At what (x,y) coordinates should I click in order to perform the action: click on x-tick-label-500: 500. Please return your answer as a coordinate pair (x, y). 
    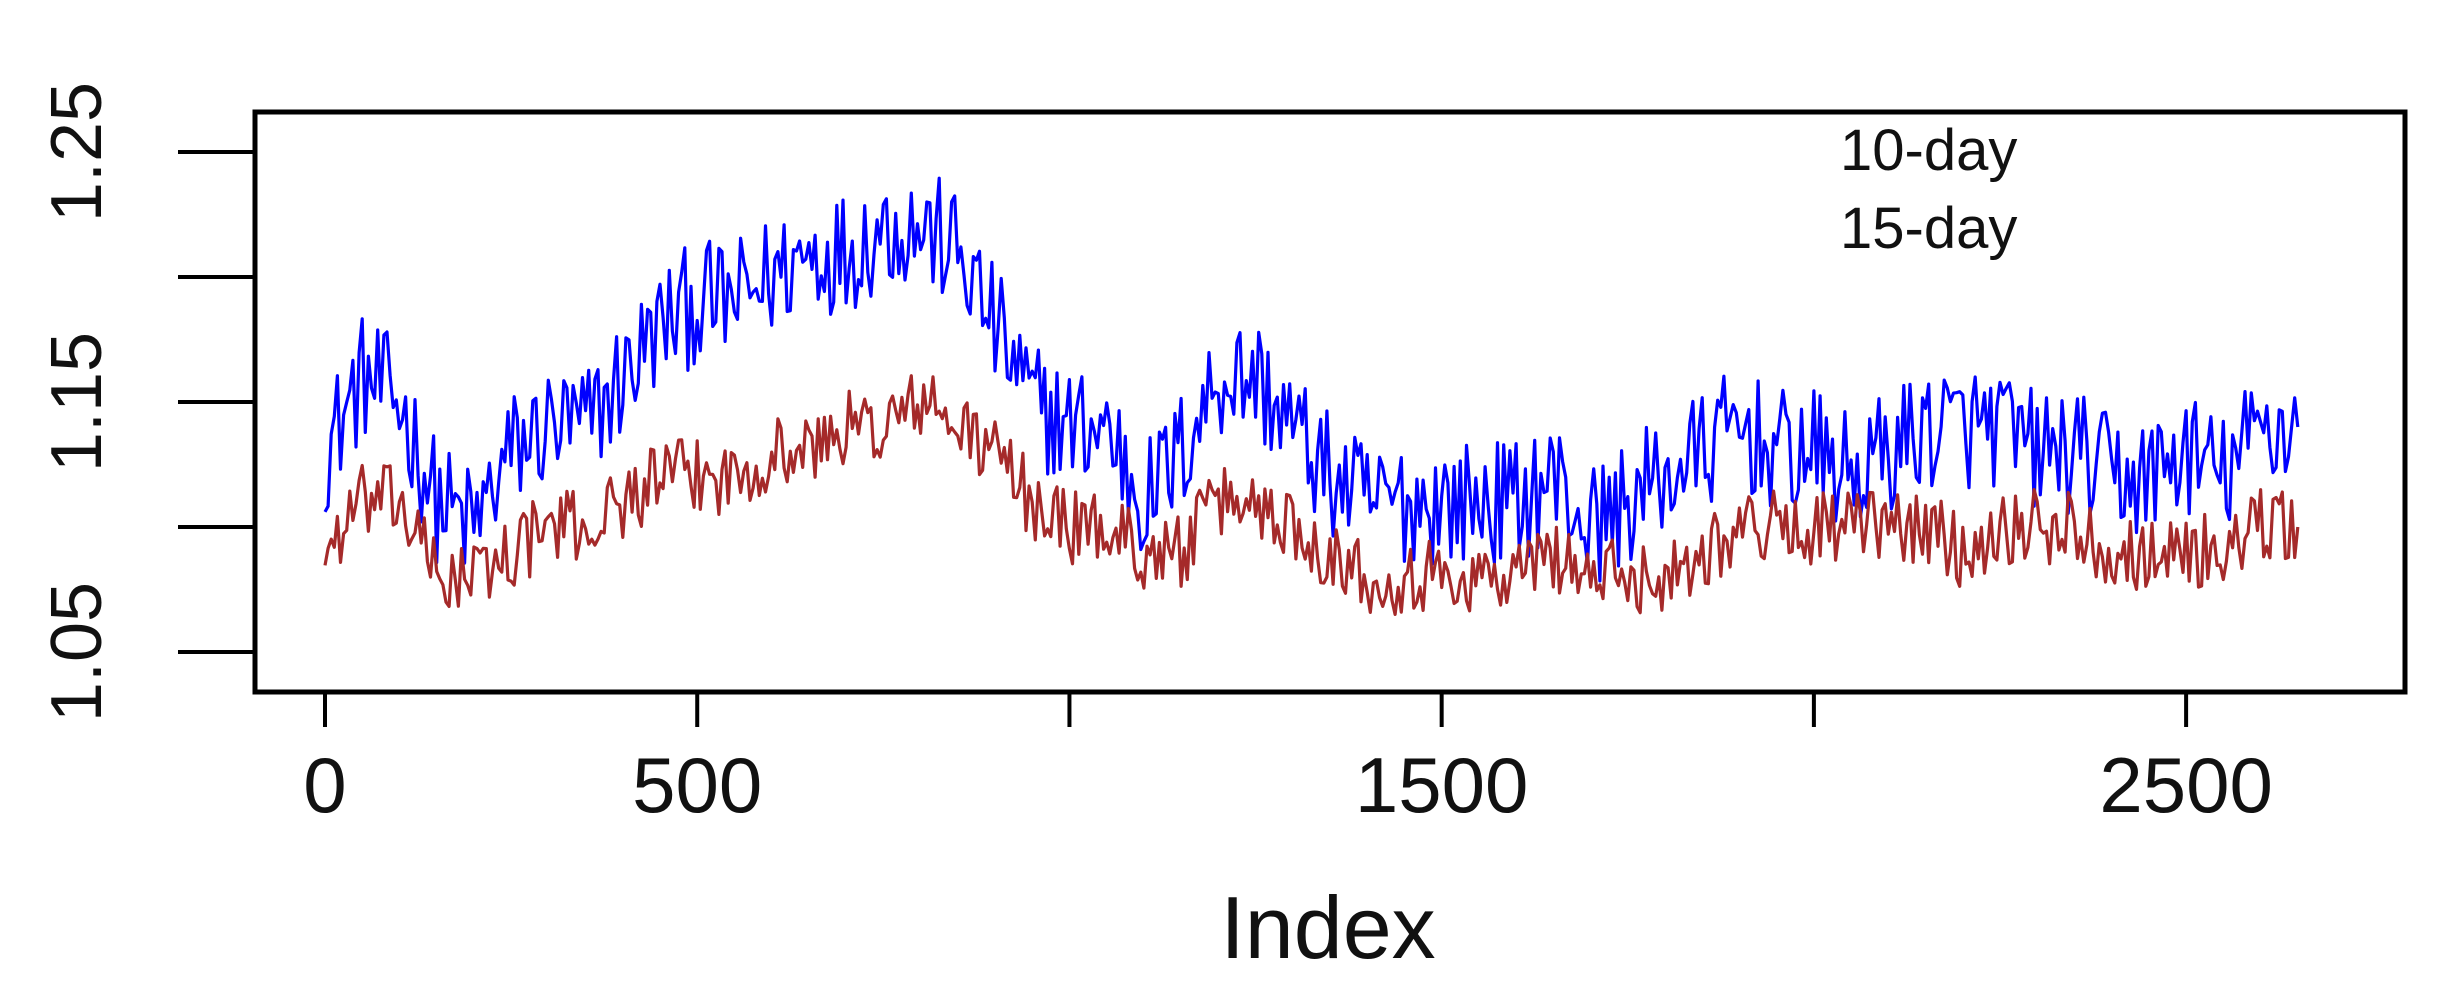
    Looking at the image, I should click on (697, 785).